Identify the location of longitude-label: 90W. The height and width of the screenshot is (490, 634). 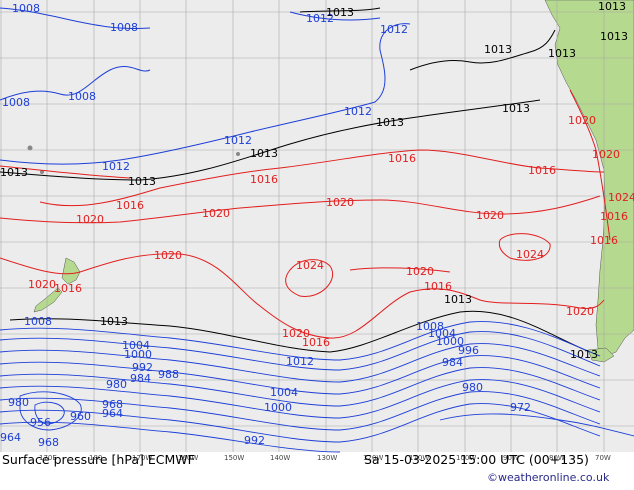
(511, 458).